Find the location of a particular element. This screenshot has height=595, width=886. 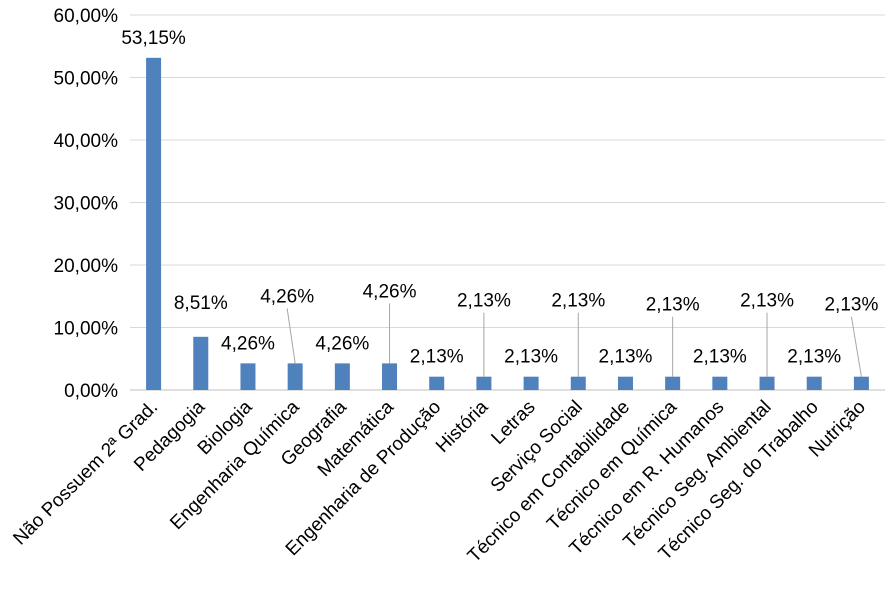

y-tick-label: 0,00% is located at coordinates (91, 391).